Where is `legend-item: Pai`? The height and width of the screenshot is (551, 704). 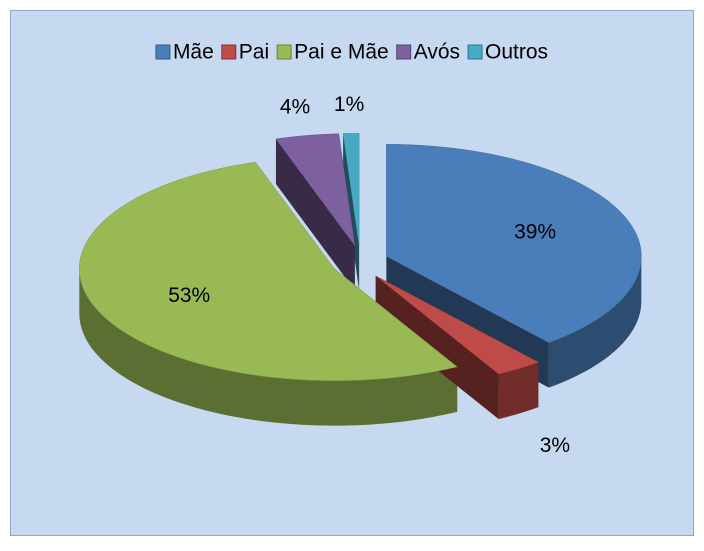 legend-item: Pai is located at coordinates (245, 52).